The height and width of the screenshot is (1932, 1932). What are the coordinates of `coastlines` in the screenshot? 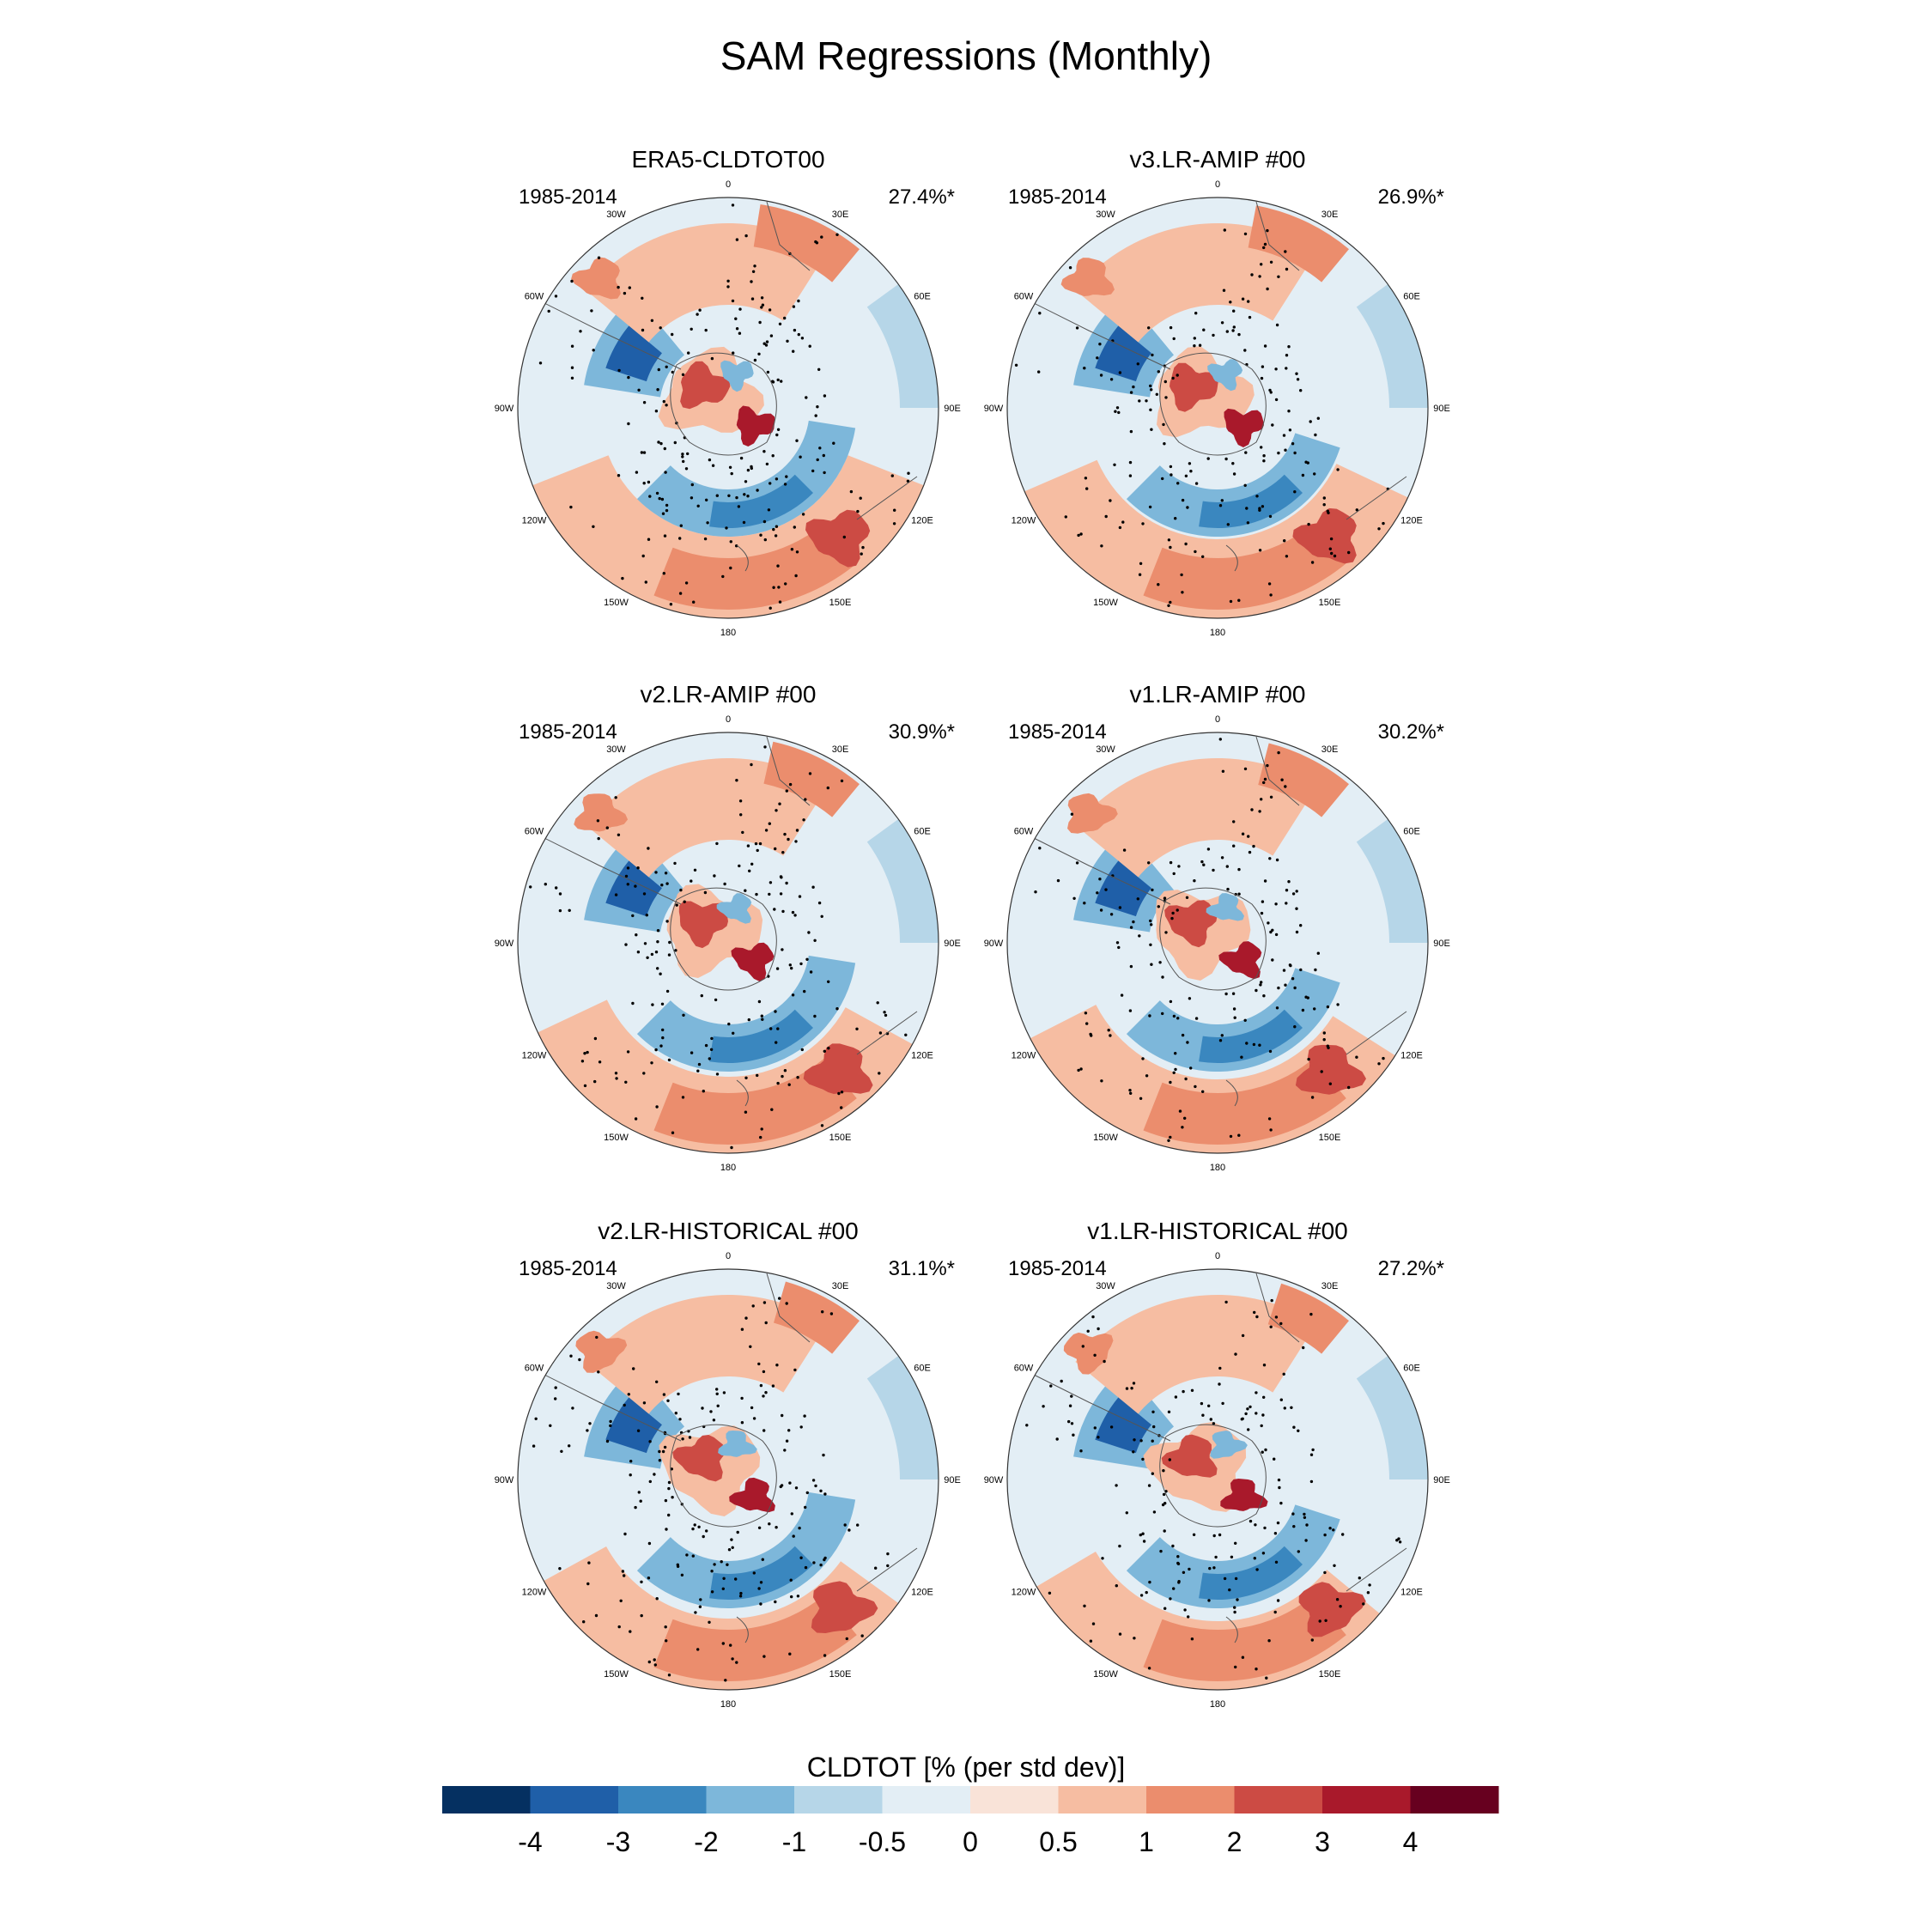 It's located at (724, 921).